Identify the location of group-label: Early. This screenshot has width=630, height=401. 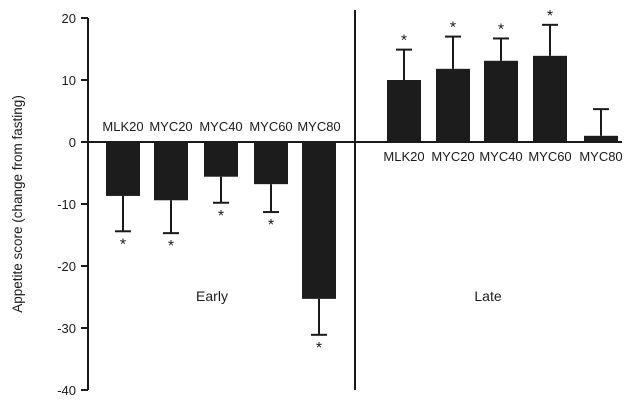
(212, 296).